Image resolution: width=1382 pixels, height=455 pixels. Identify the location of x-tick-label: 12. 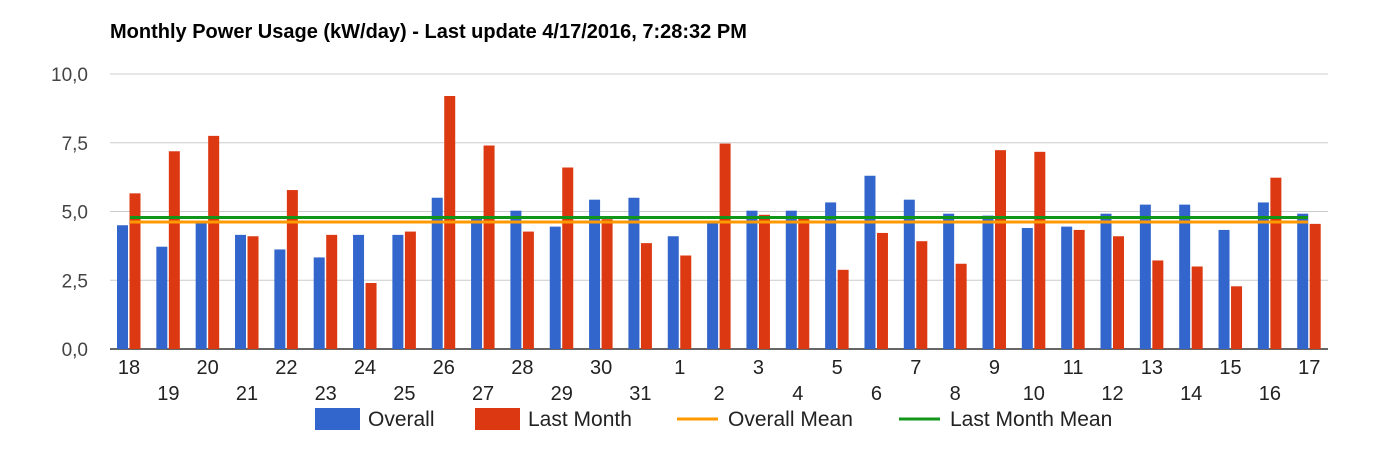
(1112, 394).